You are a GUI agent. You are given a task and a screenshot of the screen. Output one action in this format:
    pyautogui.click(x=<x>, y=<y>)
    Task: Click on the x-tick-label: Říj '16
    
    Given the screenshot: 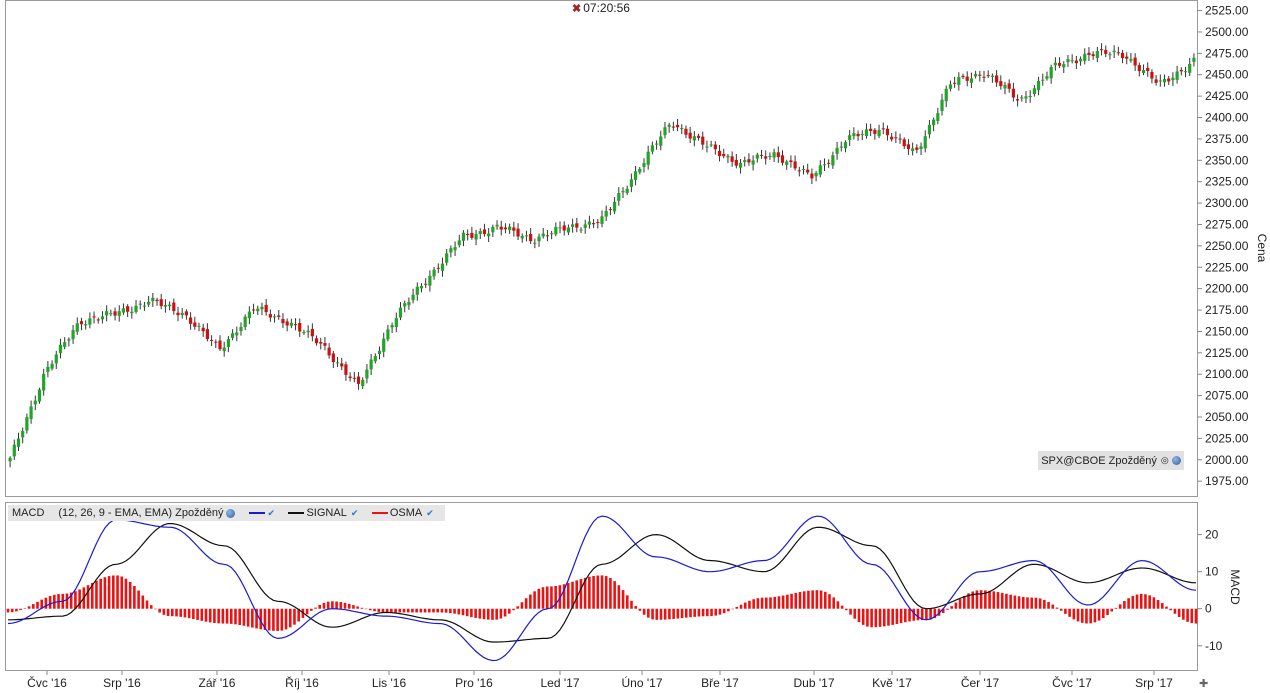 What is the action you would take?
    pyautogui.click(x=302, y=682)
    